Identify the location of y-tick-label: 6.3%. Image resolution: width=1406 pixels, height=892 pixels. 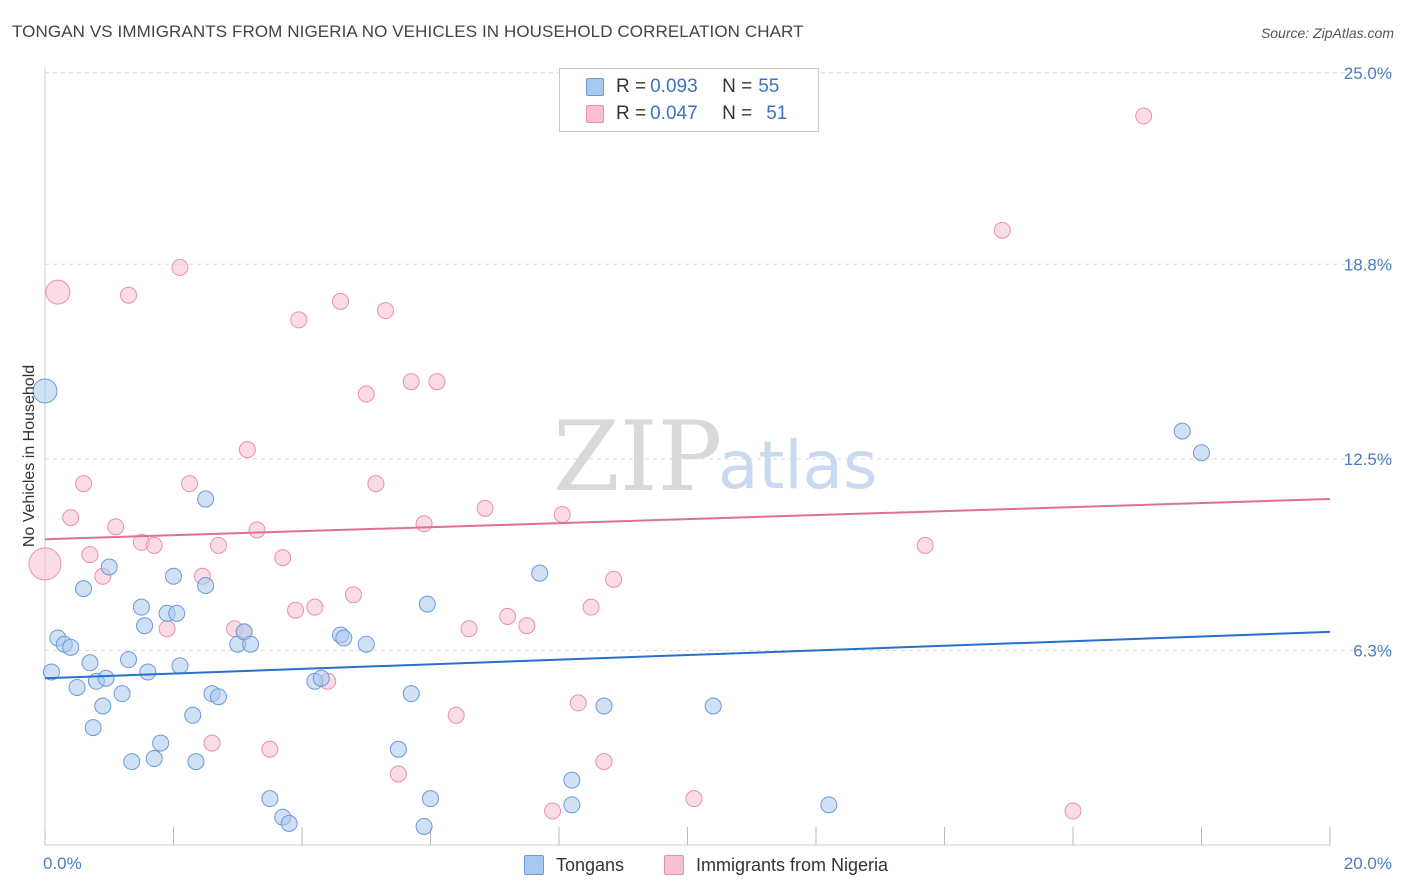
(1372, 650).